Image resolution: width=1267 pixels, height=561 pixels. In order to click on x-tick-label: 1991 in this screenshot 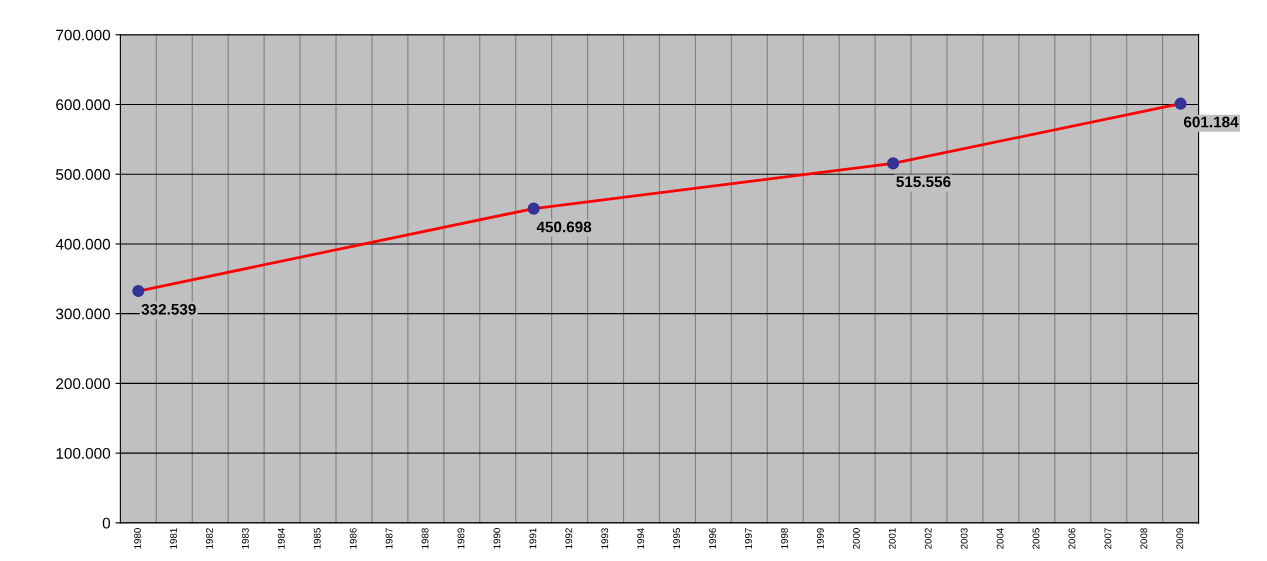, I will do `click(533, 538)`.